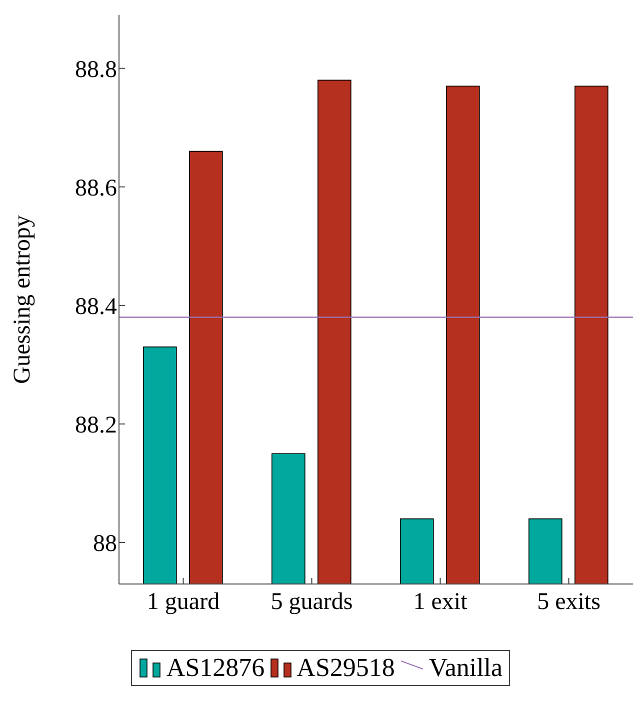 Image resolution: width=633 pixels, height=704 pixels. Describe the element at coordinates (465, 668) in the screenshot. I see `legend-label: Vanilla` at that location.